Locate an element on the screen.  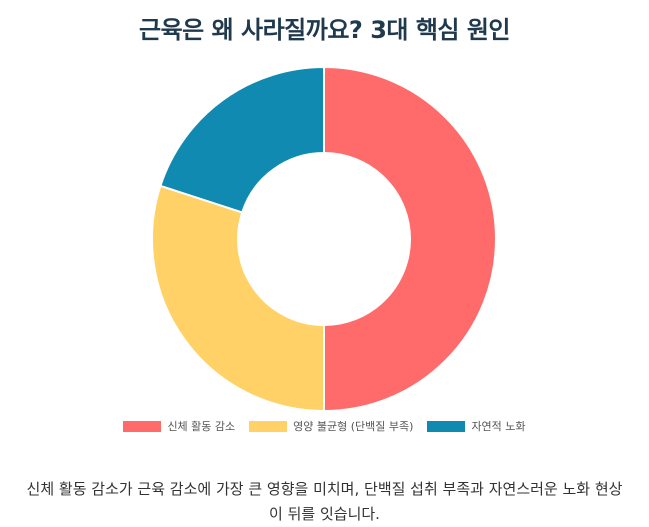
legend-item-0: 신체 활동 감소 is located at coordinates (179, 426).